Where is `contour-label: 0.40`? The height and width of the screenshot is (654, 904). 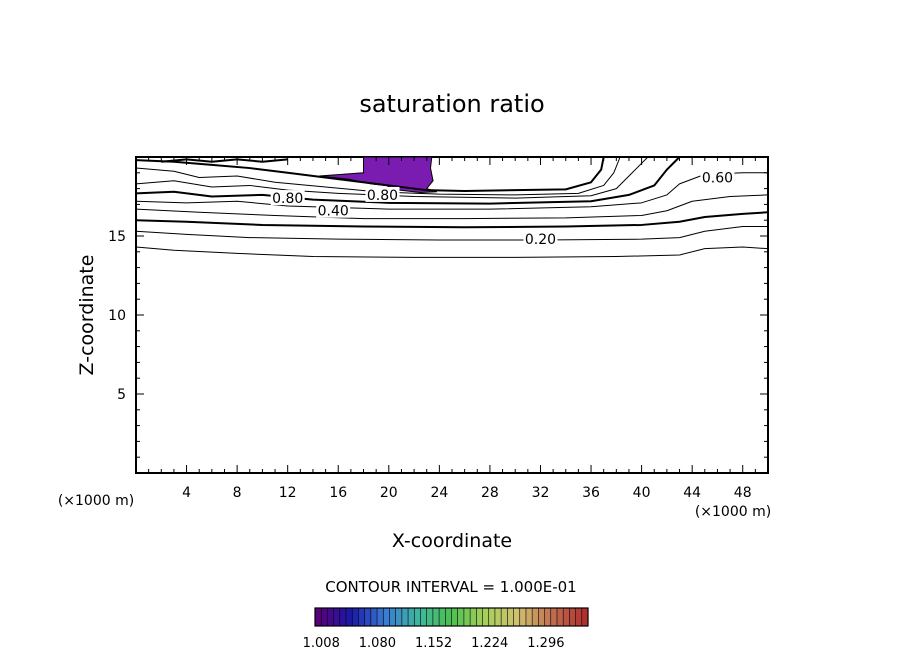 contour-label: 0.40 is located at coordinates (333, 212).